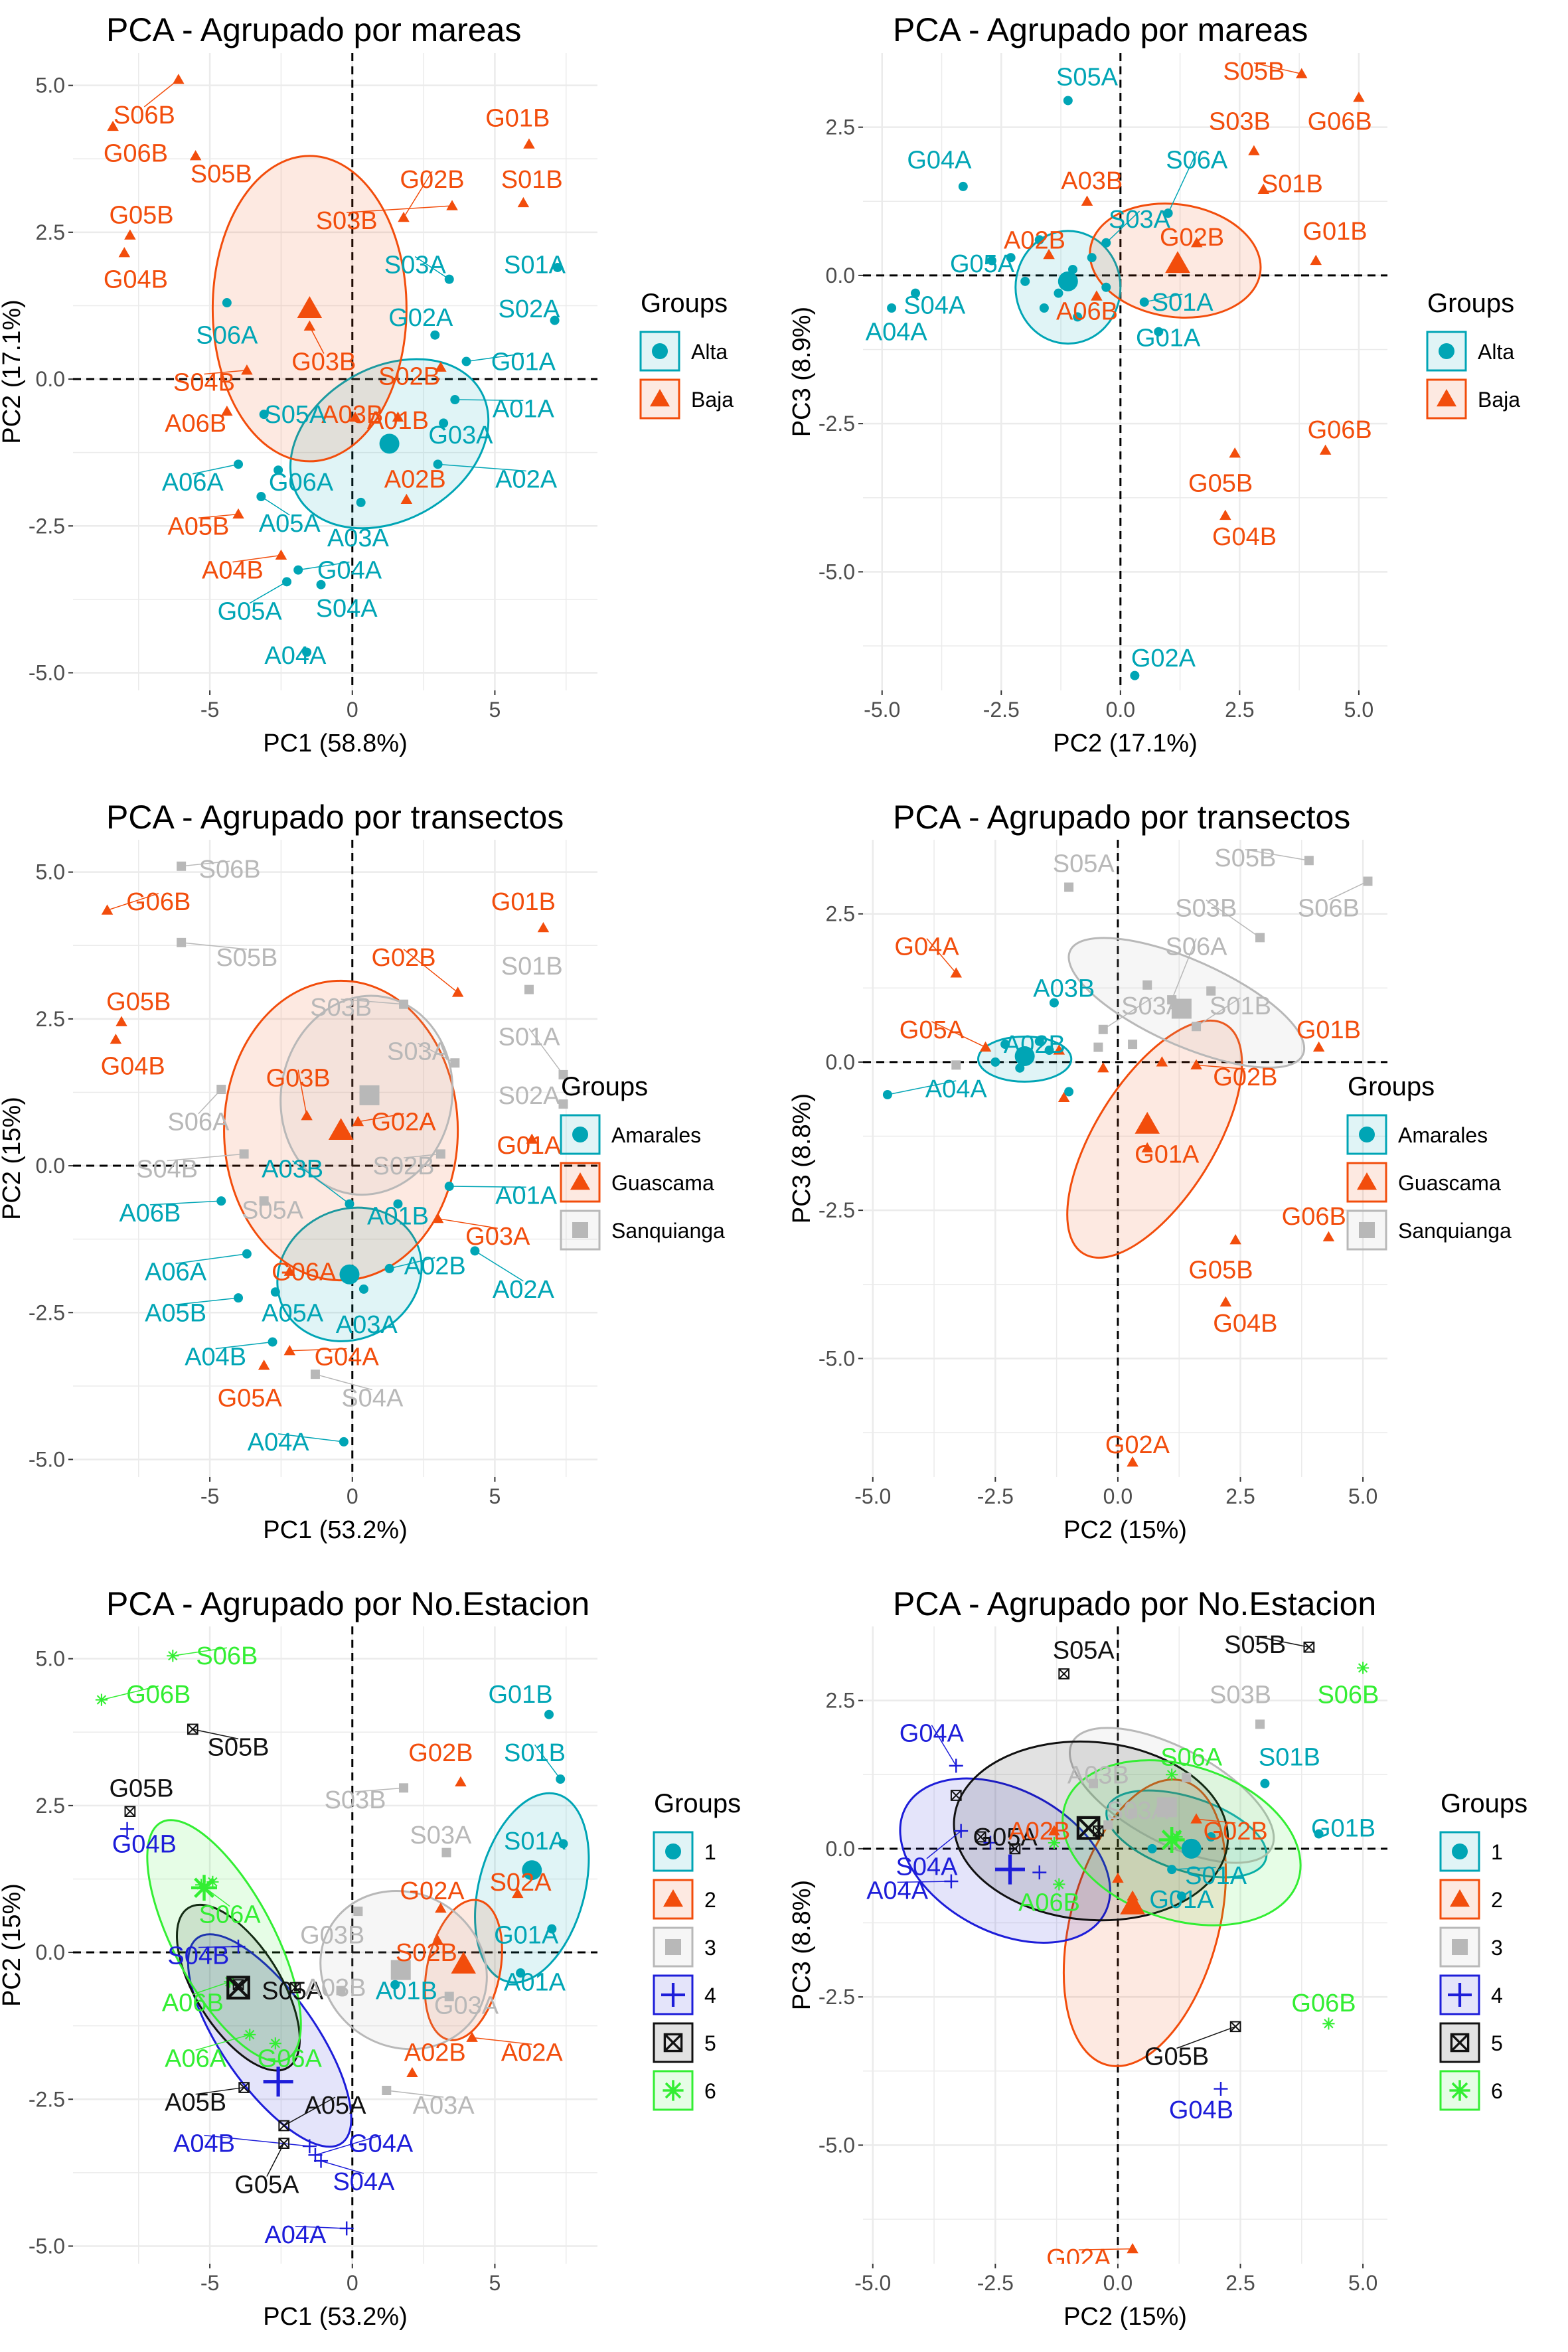 Image resolution: width=1568 pixels, height=2352 pixels. I want to click on point-label: S03A, so click(416, 265).